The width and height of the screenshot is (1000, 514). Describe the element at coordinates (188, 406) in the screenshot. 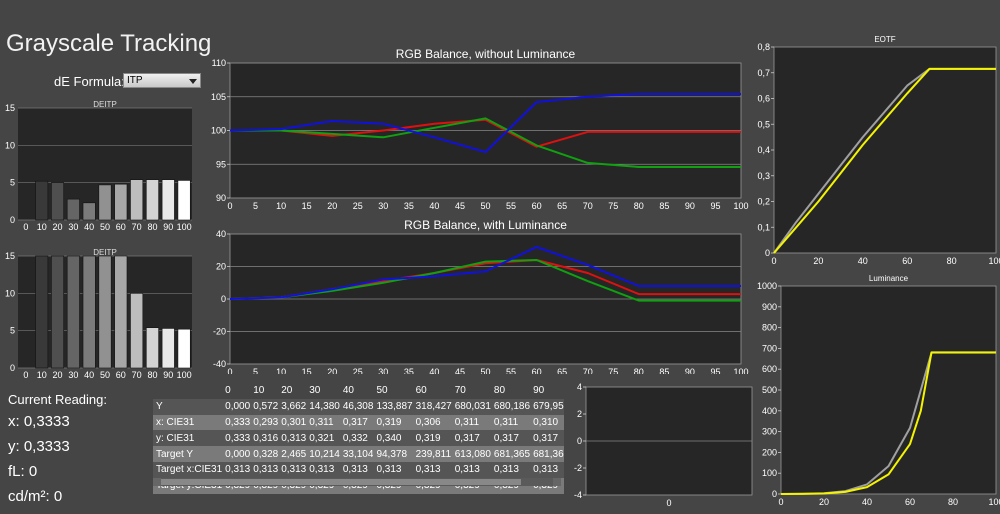

I see `row-label: Y` at that location.